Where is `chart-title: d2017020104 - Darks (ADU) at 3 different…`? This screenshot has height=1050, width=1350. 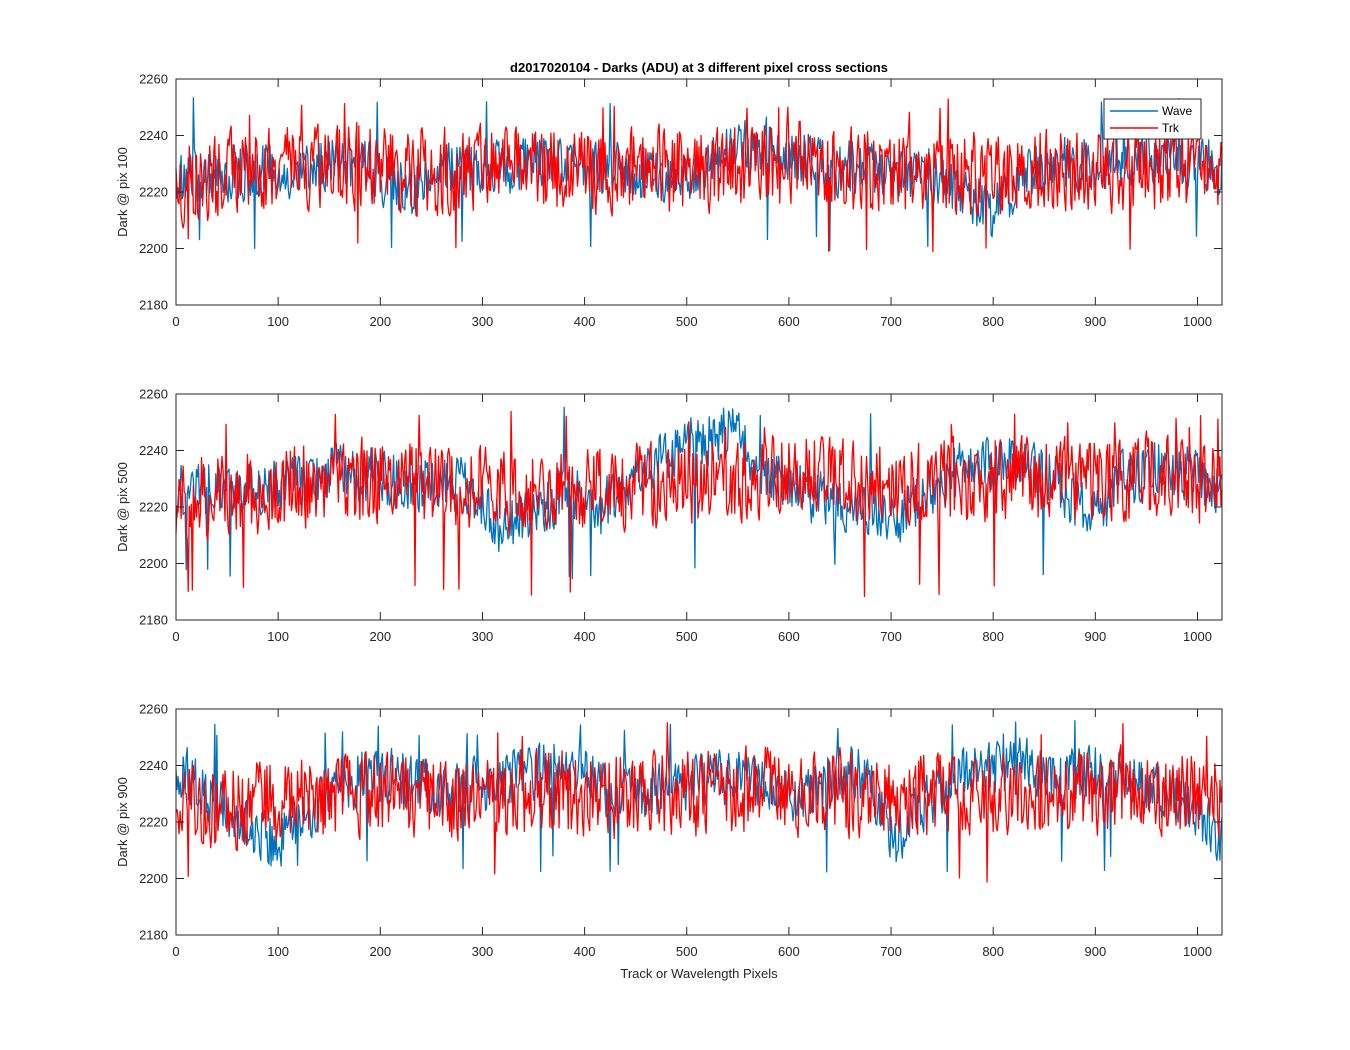
chart-title: d2017020104 - Darks (ADU) at 3 different… is located at coordinates (699, 67).